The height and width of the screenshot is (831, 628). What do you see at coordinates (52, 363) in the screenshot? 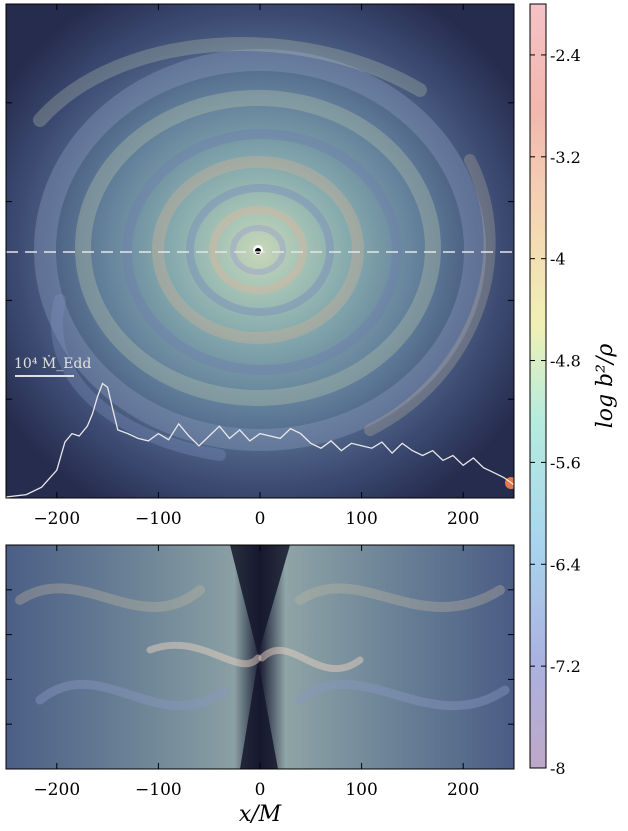
I see `scale-bar-label: 10⁴ Ṁ_Edd` at bounding box center [52, 363].